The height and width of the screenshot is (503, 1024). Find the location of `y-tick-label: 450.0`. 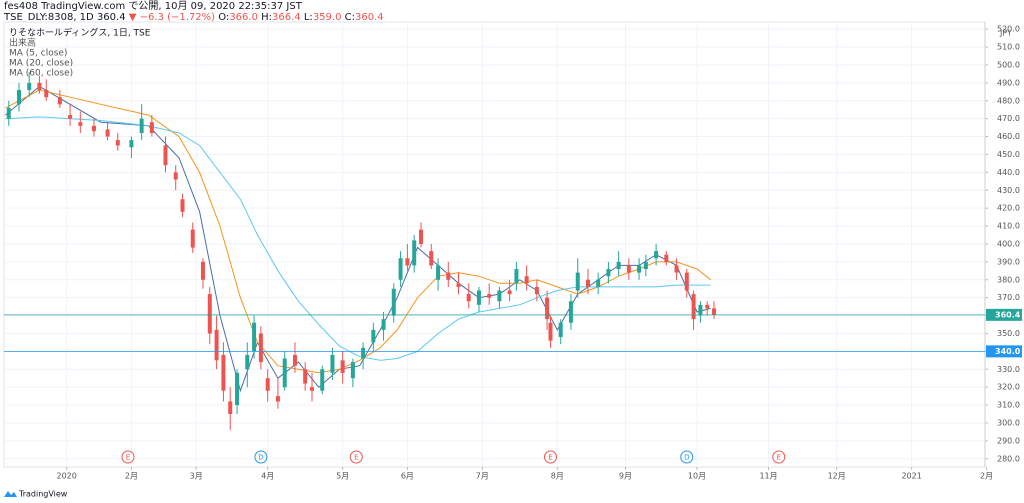

y-tick-label: 450.0 is located at coordinates (1008, 154).